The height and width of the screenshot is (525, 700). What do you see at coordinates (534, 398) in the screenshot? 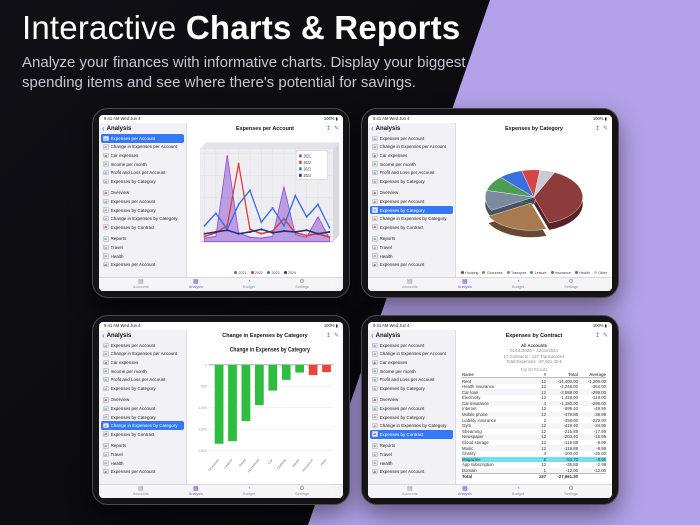
I see `table-row: Electricity 12 -1,428.00 -119.00` at bounding box center [534, 398].